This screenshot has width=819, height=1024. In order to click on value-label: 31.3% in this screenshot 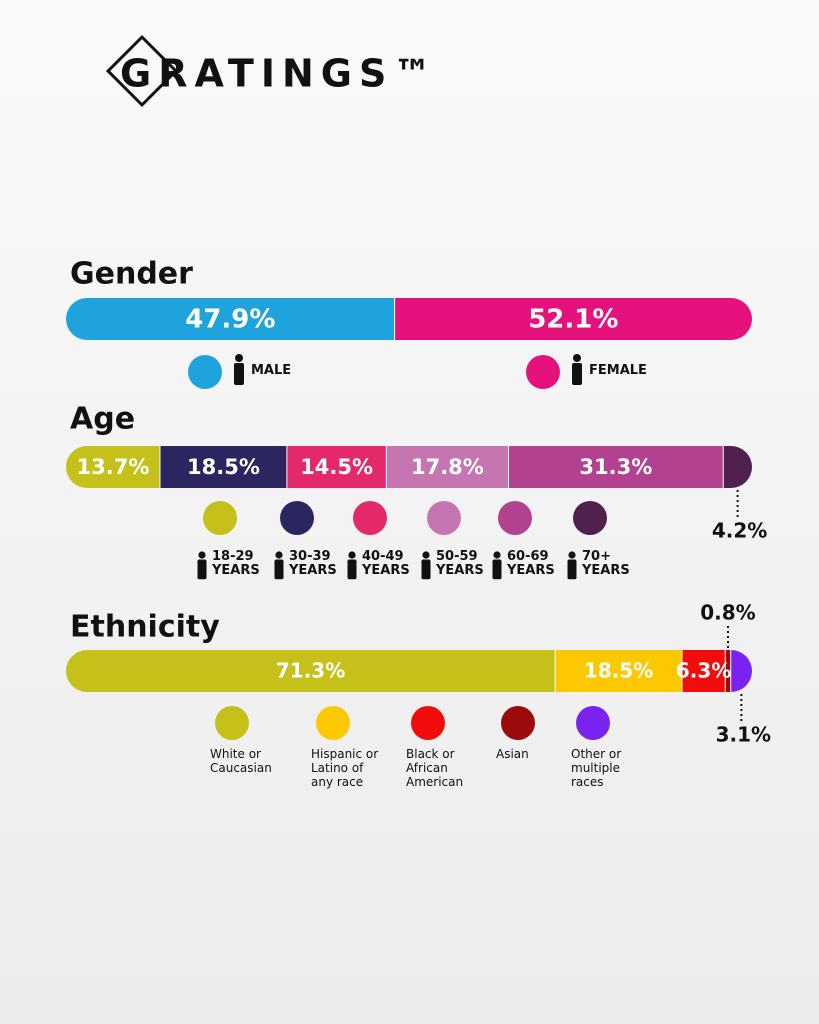, I will do `click(615, 467)`.